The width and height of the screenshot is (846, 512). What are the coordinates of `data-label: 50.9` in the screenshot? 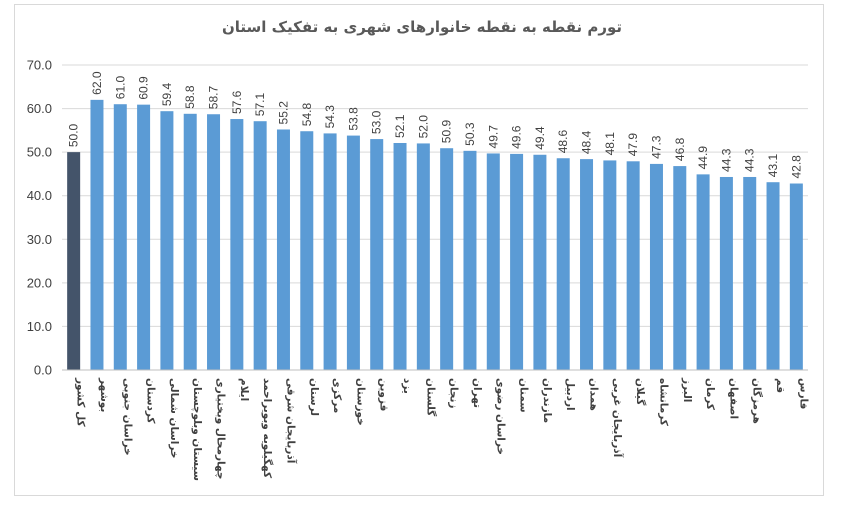 It's located at (447, 132).